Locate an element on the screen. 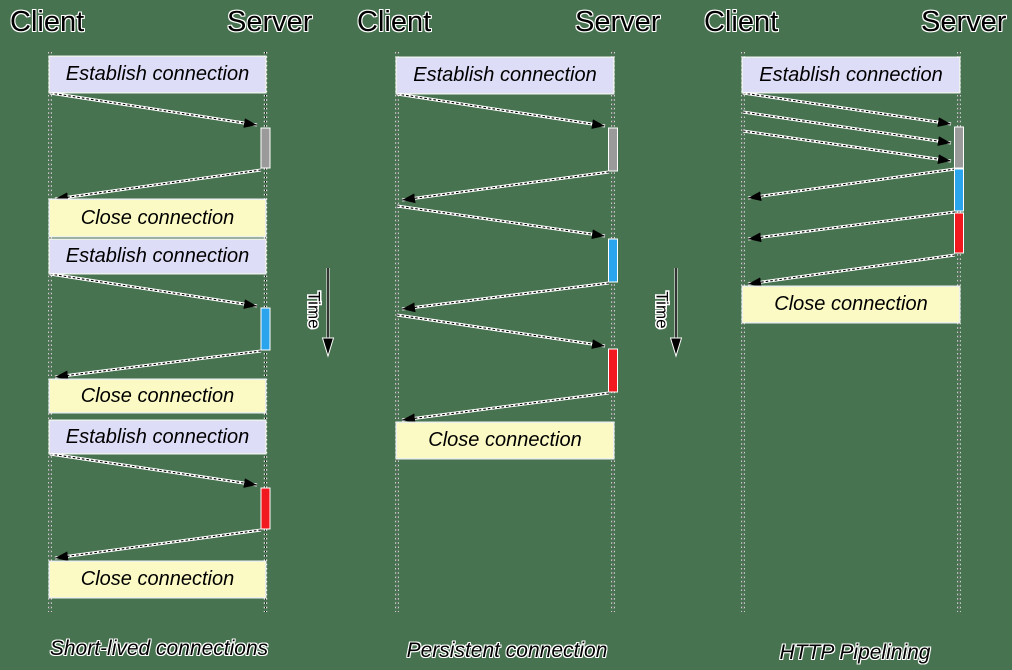 The height and width of the screenshot is (670, 1012). column-caption: Persistent connection is located at coordinates (507, 650).